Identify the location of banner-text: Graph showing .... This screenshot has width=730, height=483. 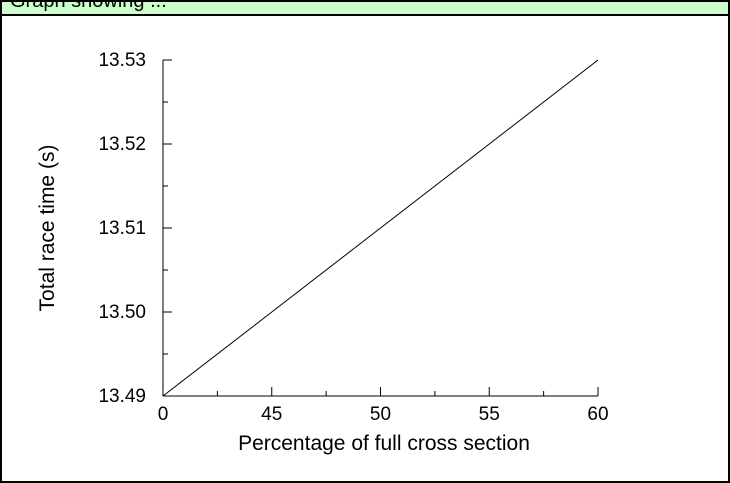
(88, 7).